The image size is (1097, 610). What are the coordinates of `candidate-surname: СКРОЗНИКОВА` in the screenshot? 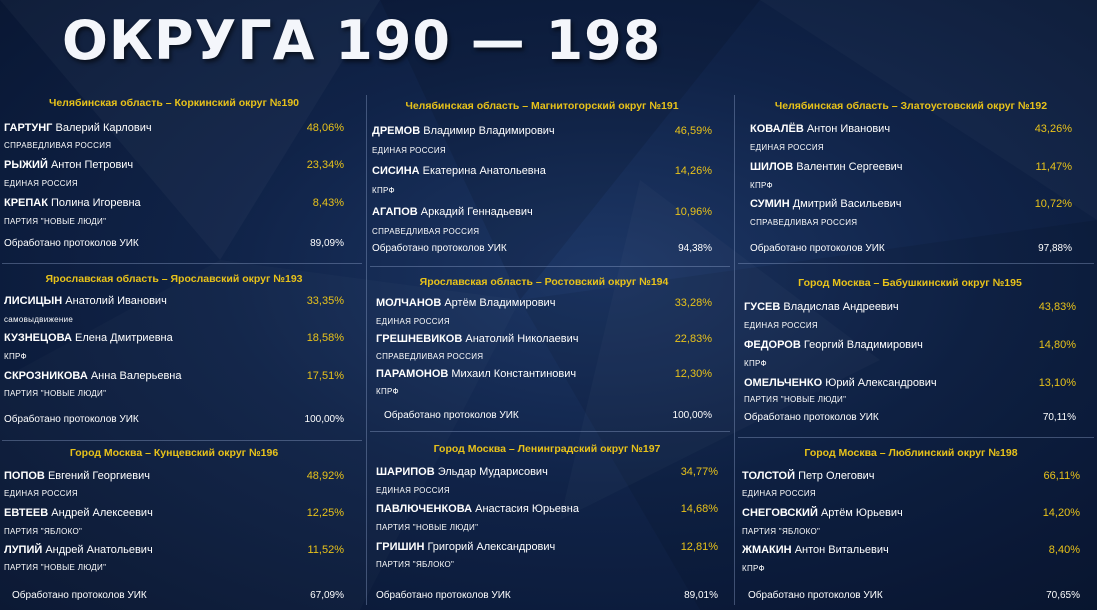 It's located at (46, 376).